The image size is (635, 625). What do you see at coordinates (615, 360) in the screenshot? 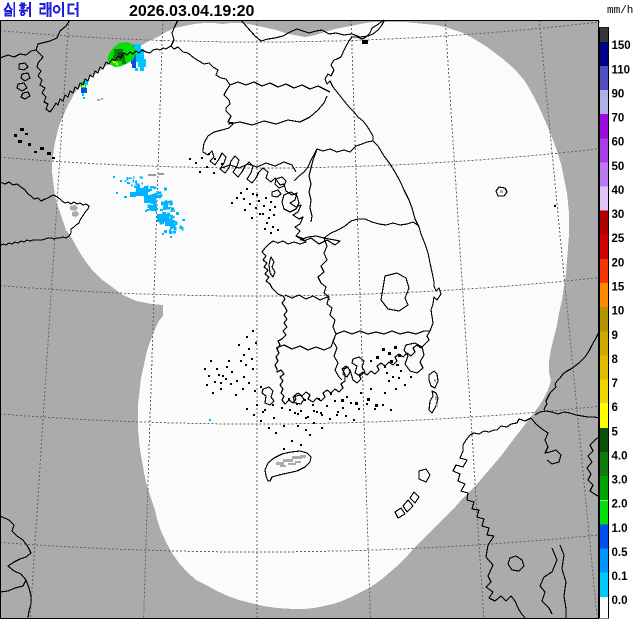
I see `svg-text: 8` at bounding box center [615, 360].